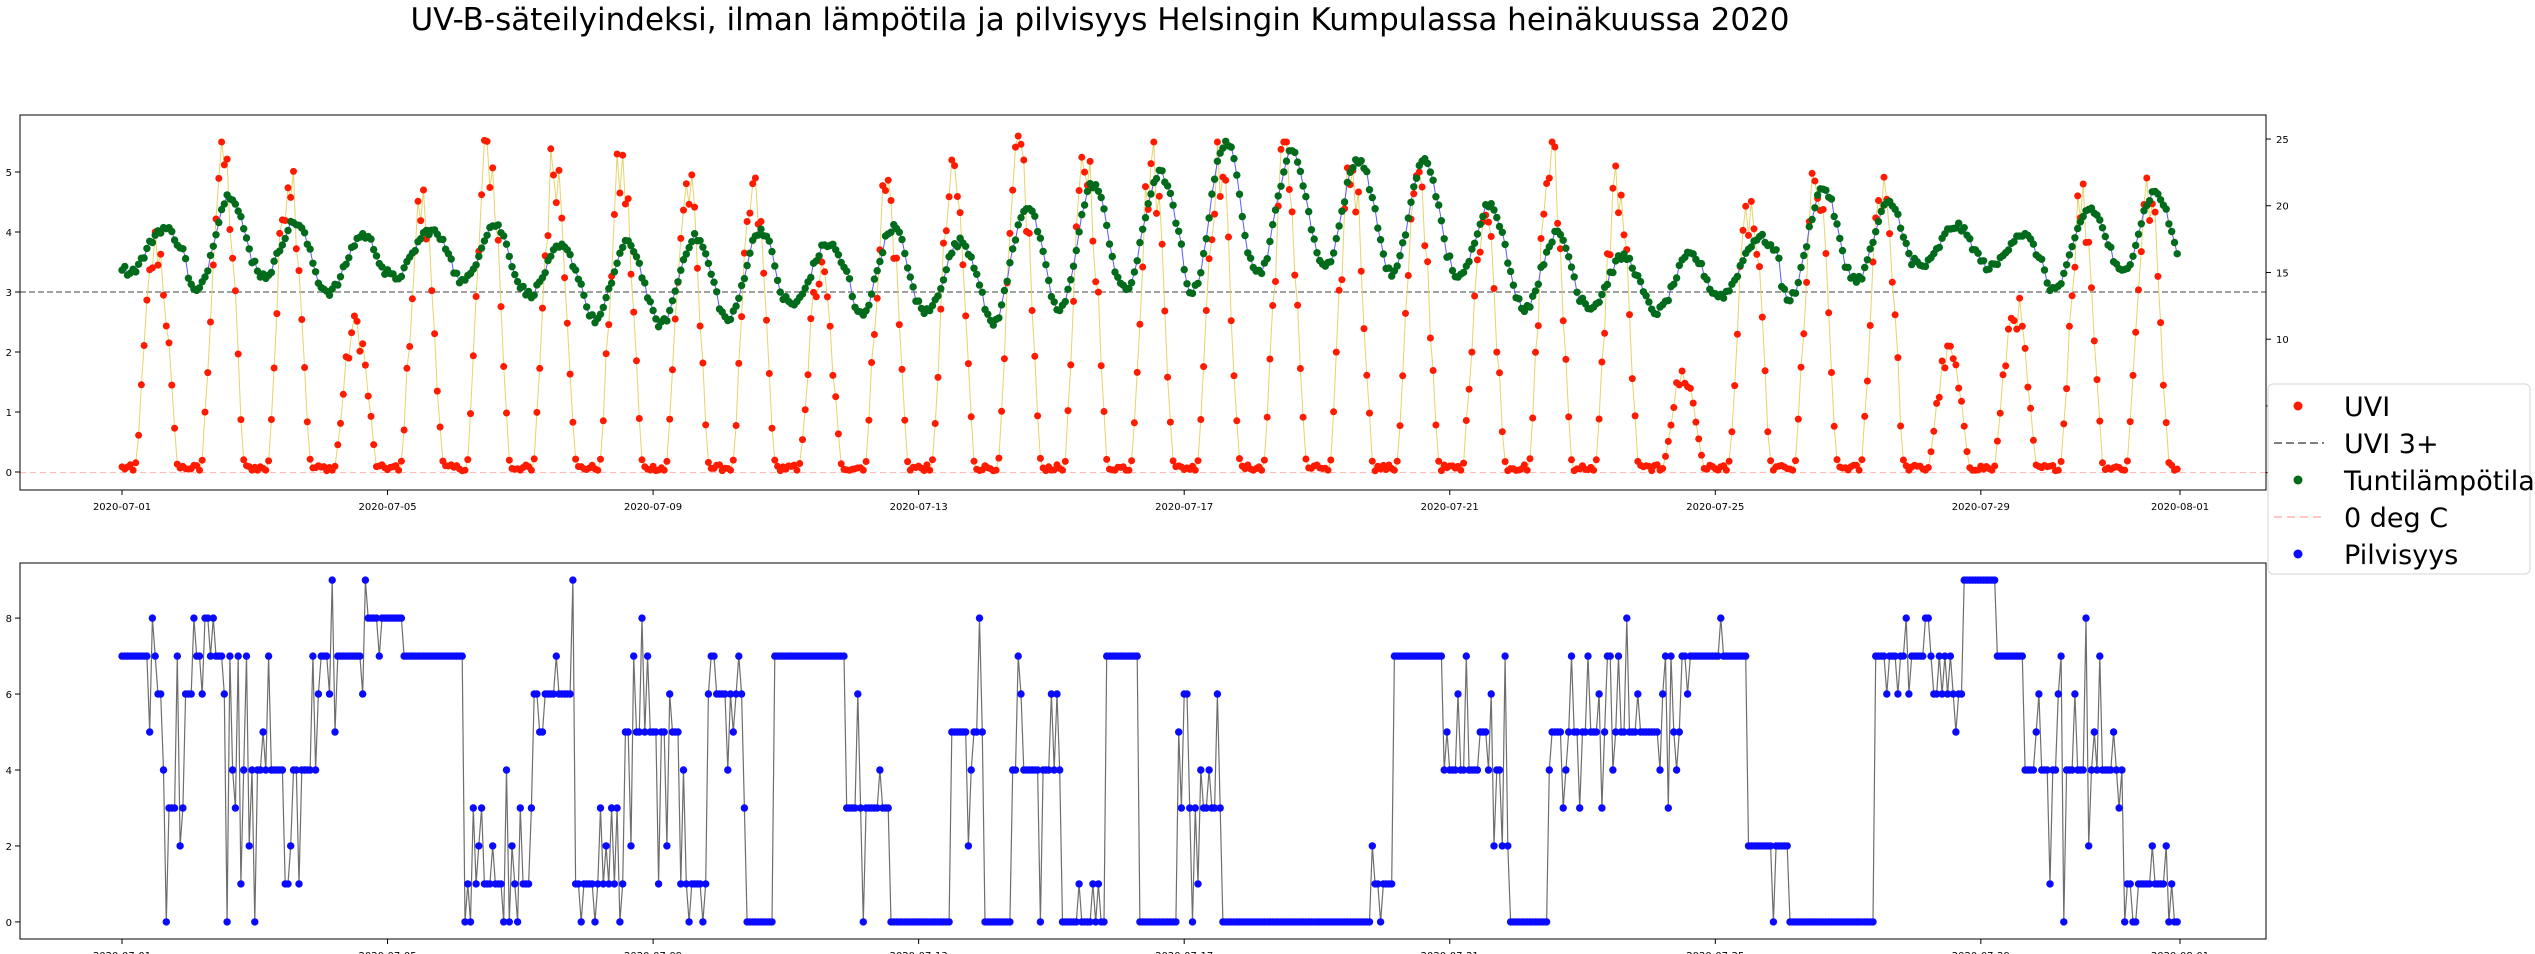 This screenshot has width=2535, height=954. Describe the element at coordinates (2391, 444) in the screenshot. I see `legend-label-uvi3: UVI 3+` at that location.